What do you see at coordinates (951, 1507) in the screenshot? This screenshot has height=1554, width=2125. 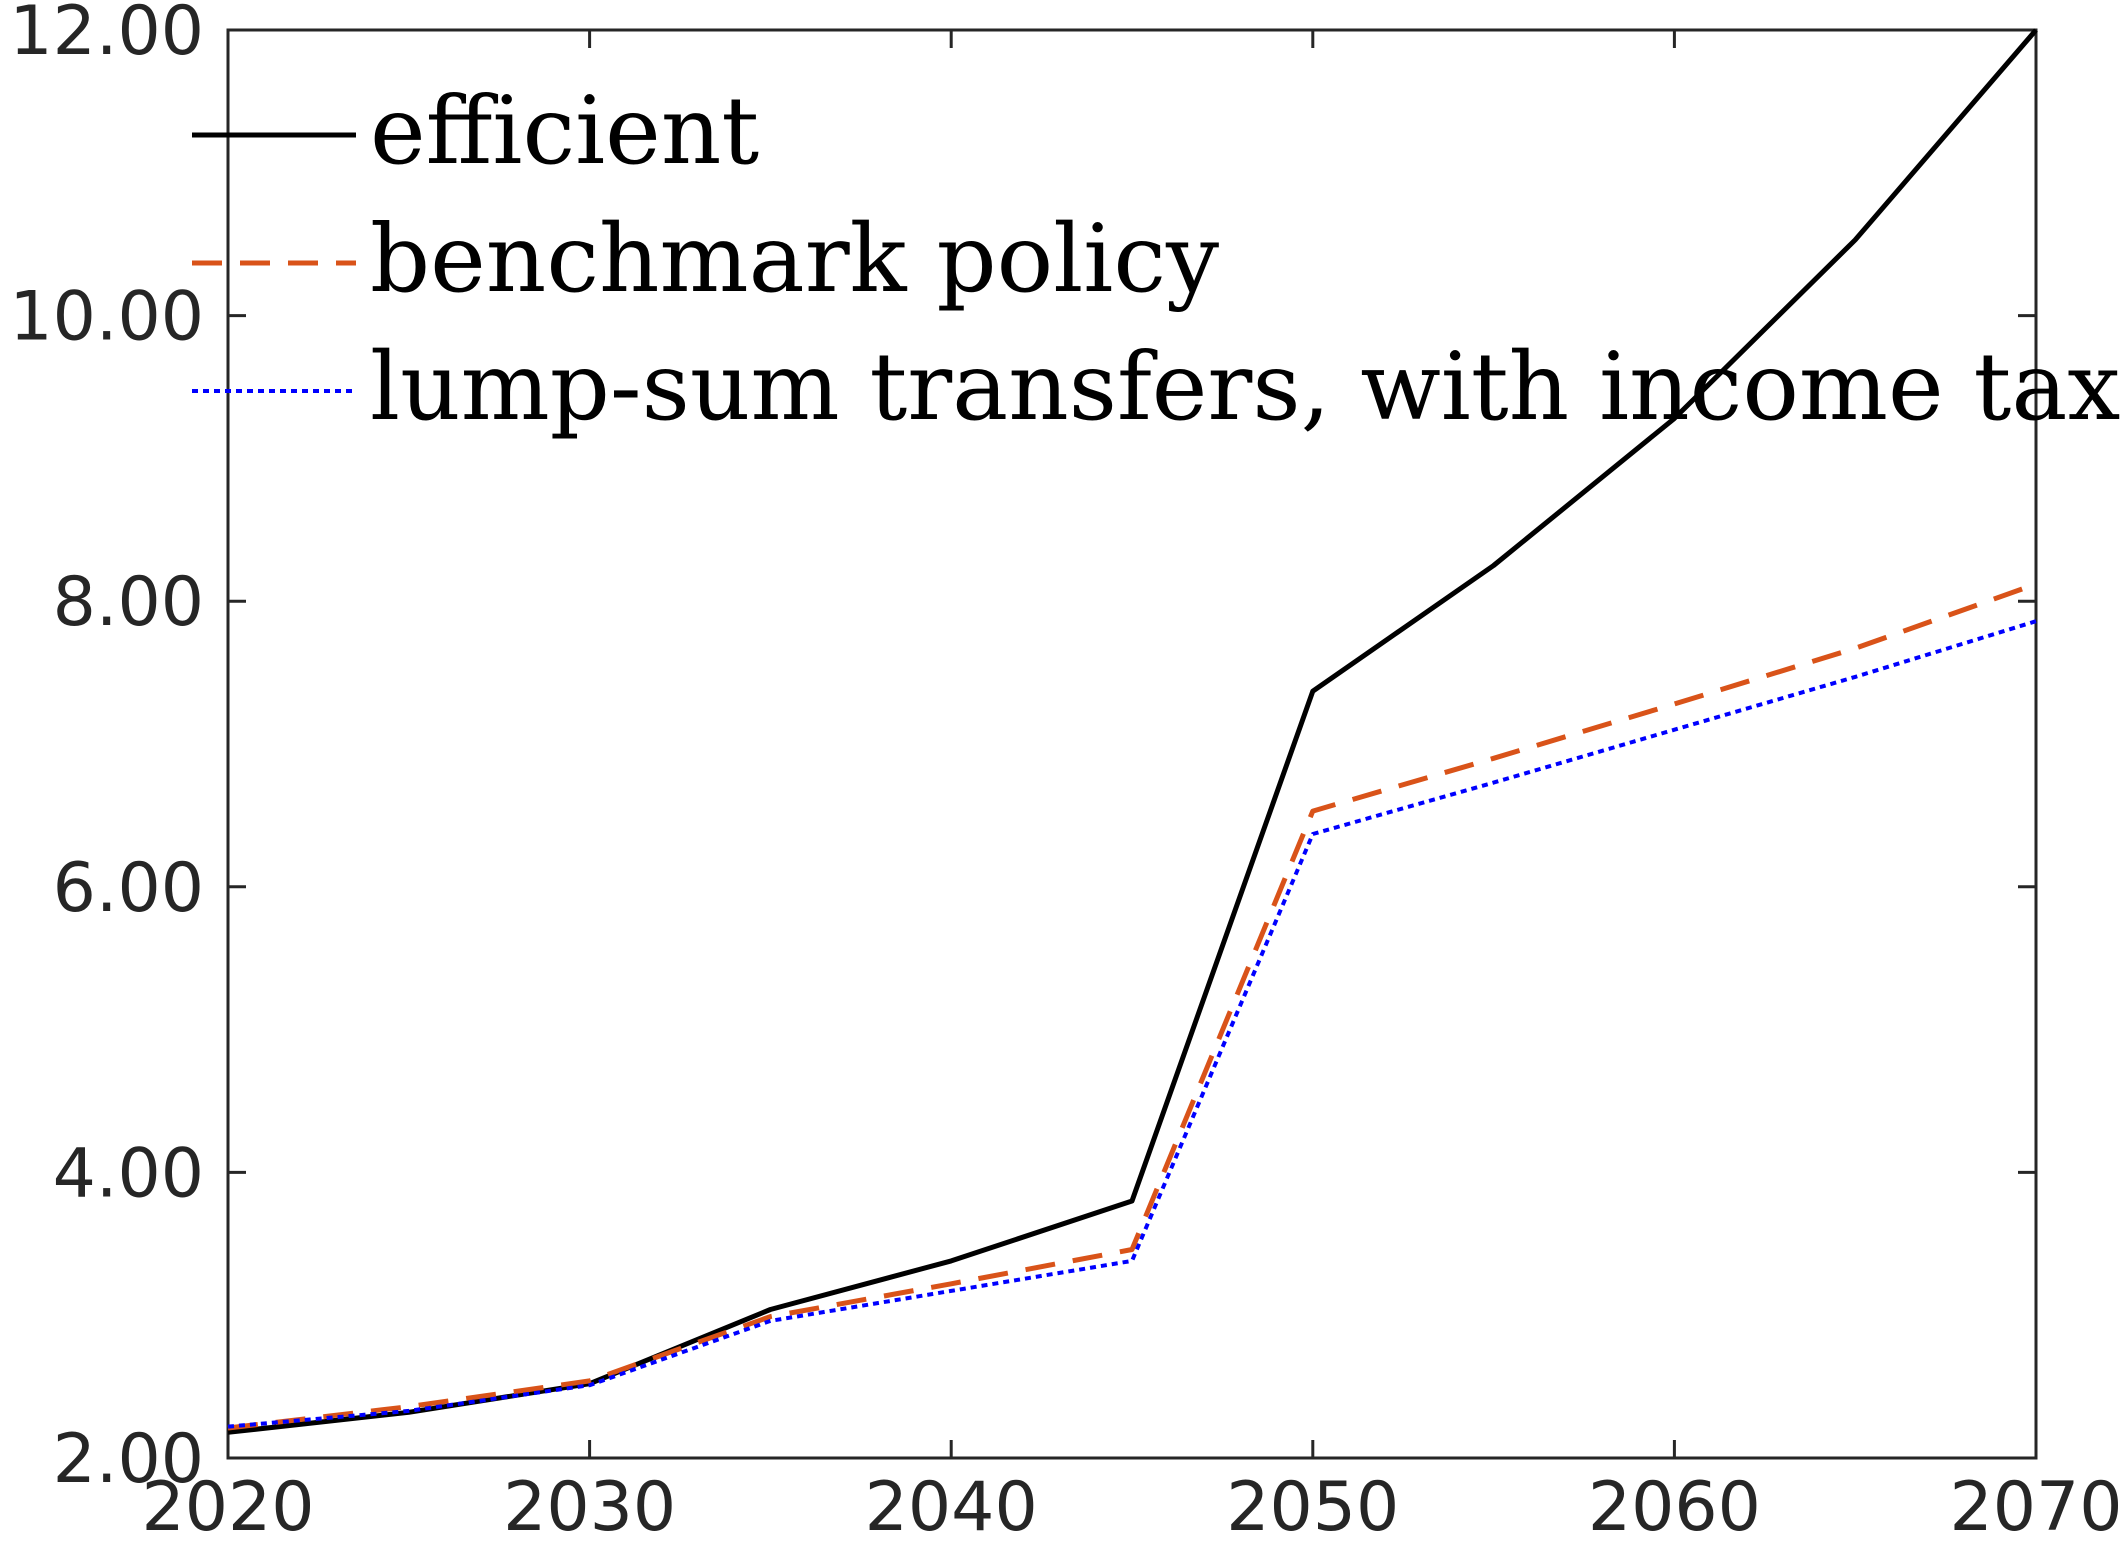 I see `x-tick-label: 2040` at bounding box center [951, 1507].